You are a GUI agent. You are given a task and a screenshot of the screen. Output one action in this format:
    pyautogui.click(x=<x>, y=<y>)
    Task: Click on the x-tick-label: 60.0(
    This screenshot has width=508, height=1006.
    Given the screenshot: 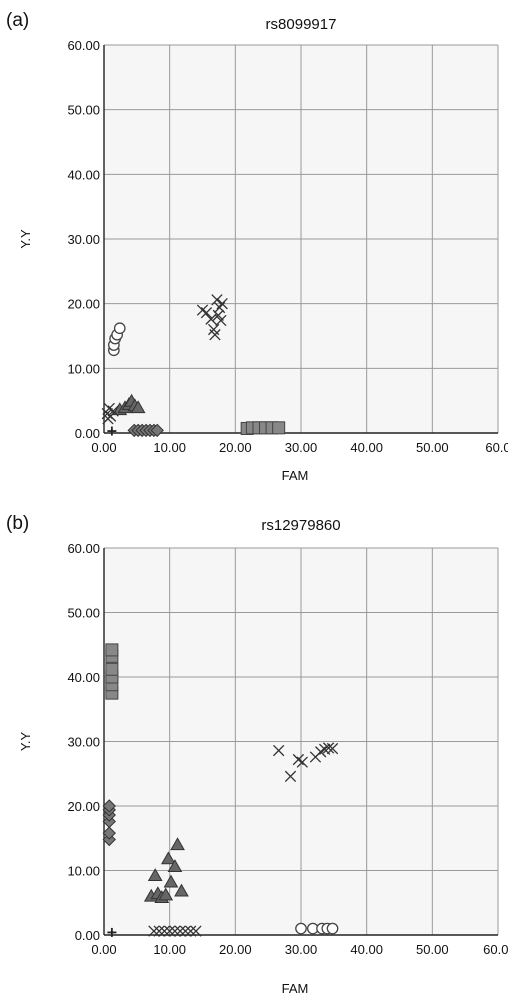 What is the action you would take?
    pyautogui.click(x=495, y=949)
    